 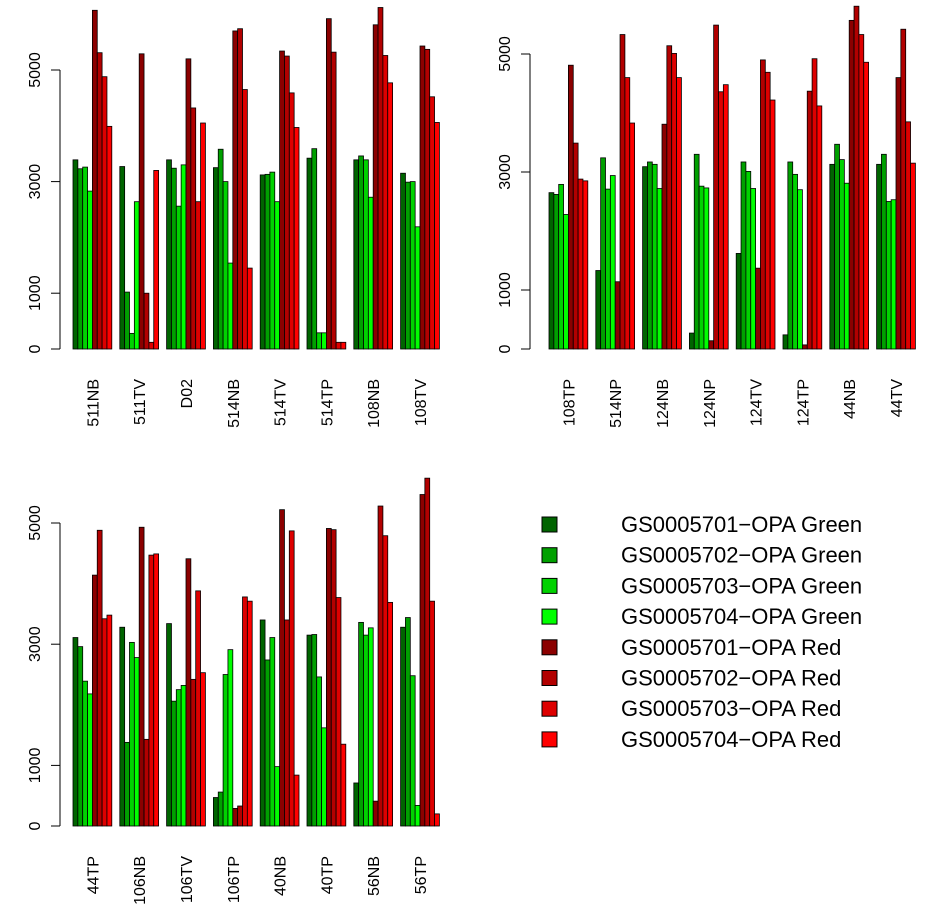 I want to click on x-category-label: 44NB, so click(x=850, y=399).